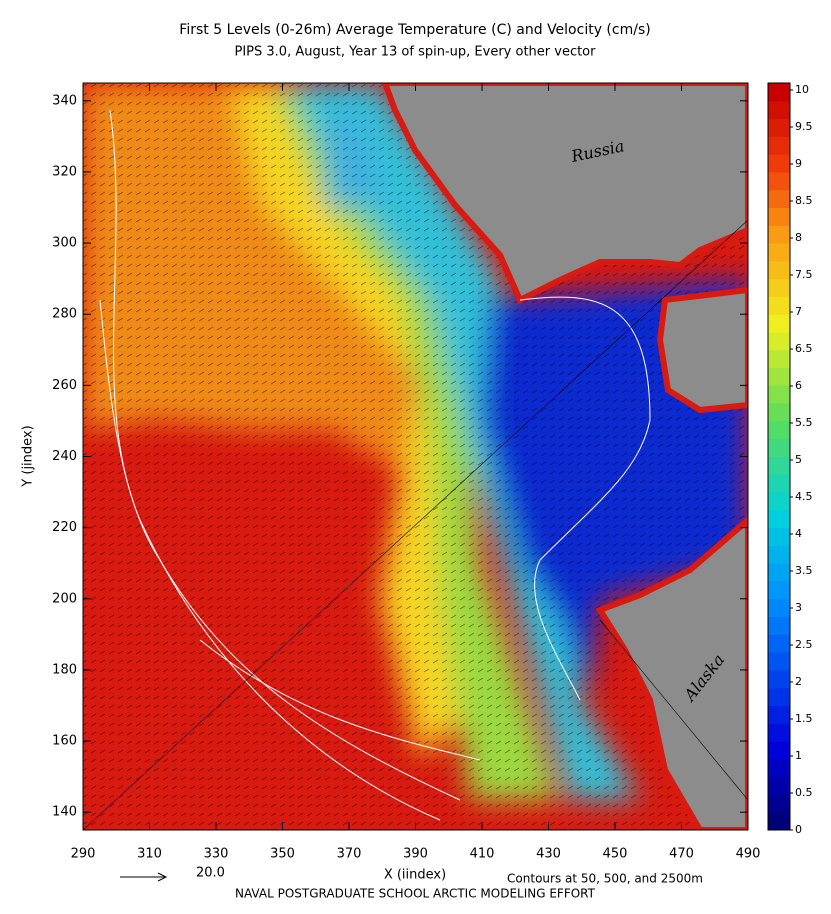 The width and height of the screenshot is (831, 914). Describe the element at coordinates (548, 854) in the screenshot. I see `x-tick-label: 430` at that location.